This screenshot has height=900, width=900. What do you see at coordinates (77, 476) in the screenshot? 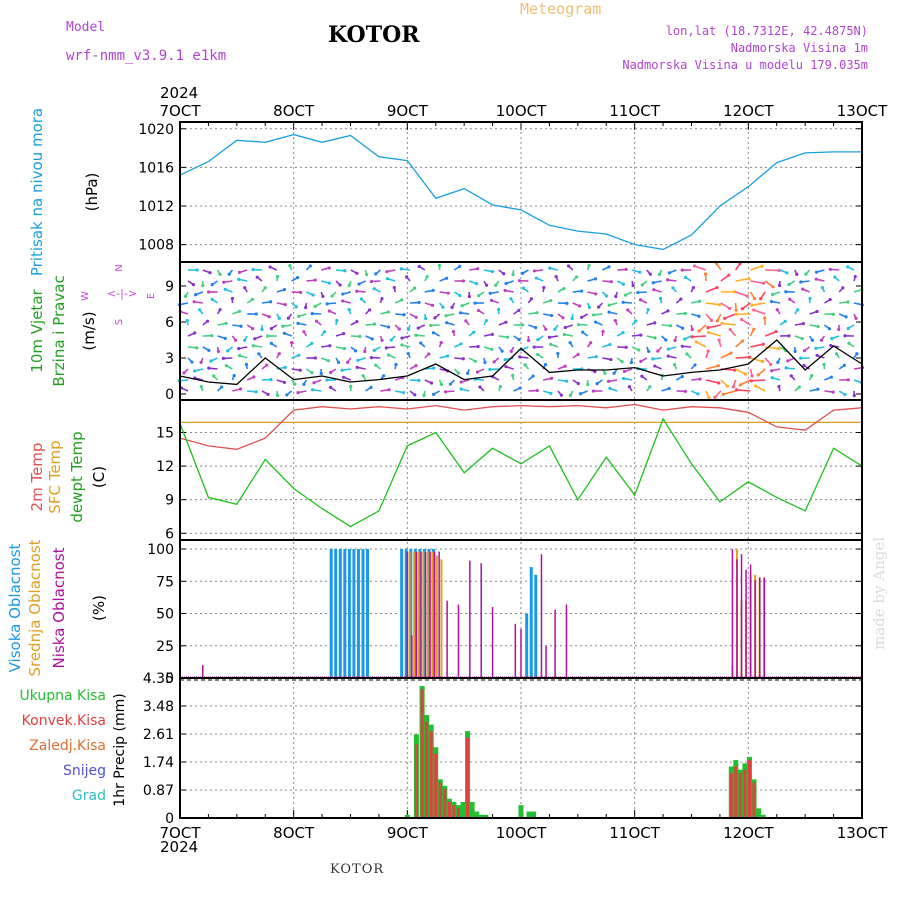
I see `dewpoint-ylabel: dewpt Temp` at bounding box center [77, 476].